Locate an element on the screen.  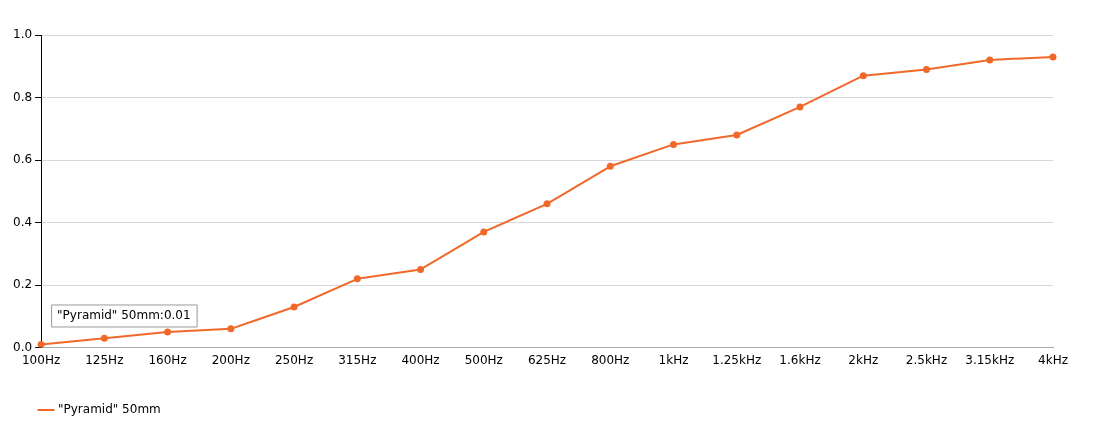
y-tick-label: 0.6 is located at coordinates (22, 159).